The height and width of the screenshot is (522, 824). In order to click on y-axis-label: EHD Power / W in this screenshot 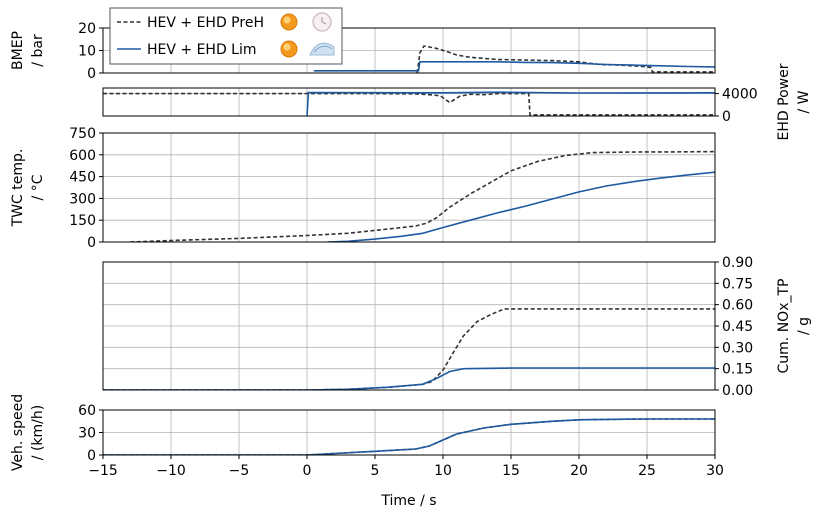, I will do `click(794, 101)`.